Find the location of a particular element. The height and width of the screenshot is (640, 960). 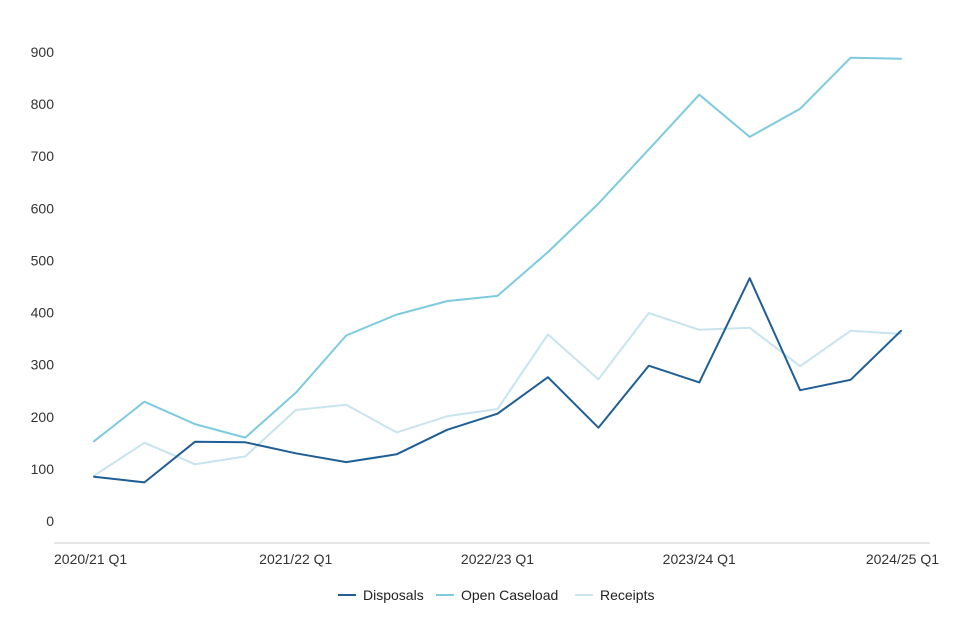

y-tick-label: 200 is located at coordinates (43, 417).